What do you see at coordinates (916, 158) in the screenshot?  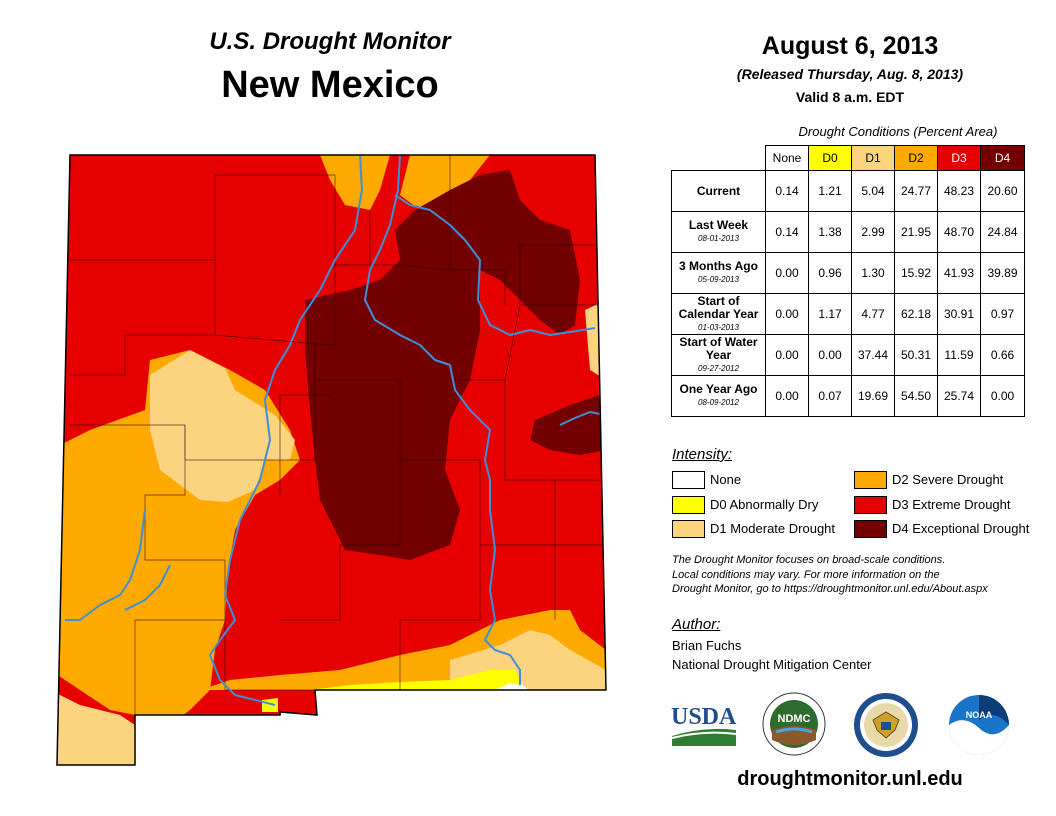 I see `col-header-d2: D2` at bounding box center [916, 158].